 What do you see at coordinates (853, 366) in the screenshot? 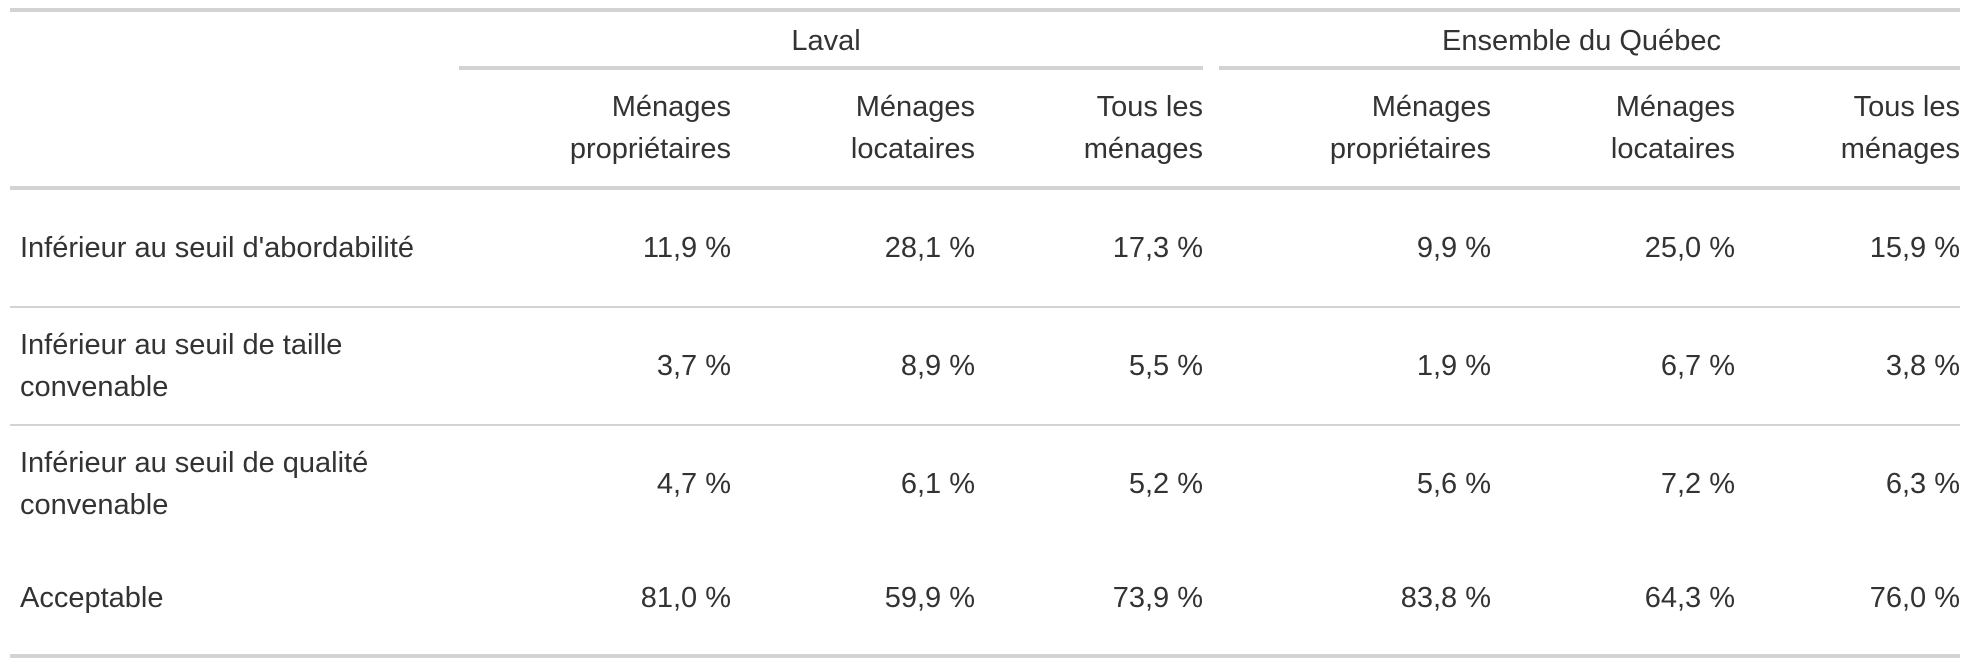
I see `table-cell: 8,9 %` at bounding box center [853, 366].